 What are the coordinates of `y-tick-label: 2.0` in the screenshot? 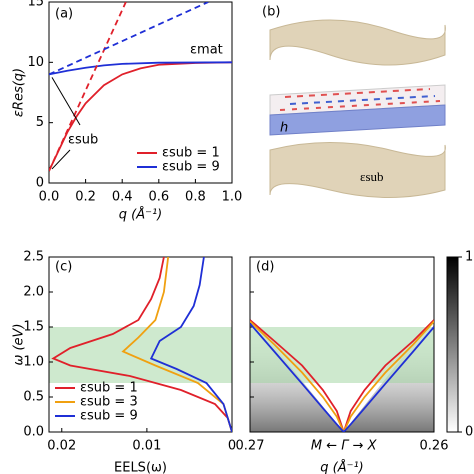 It's located at (33, 292).